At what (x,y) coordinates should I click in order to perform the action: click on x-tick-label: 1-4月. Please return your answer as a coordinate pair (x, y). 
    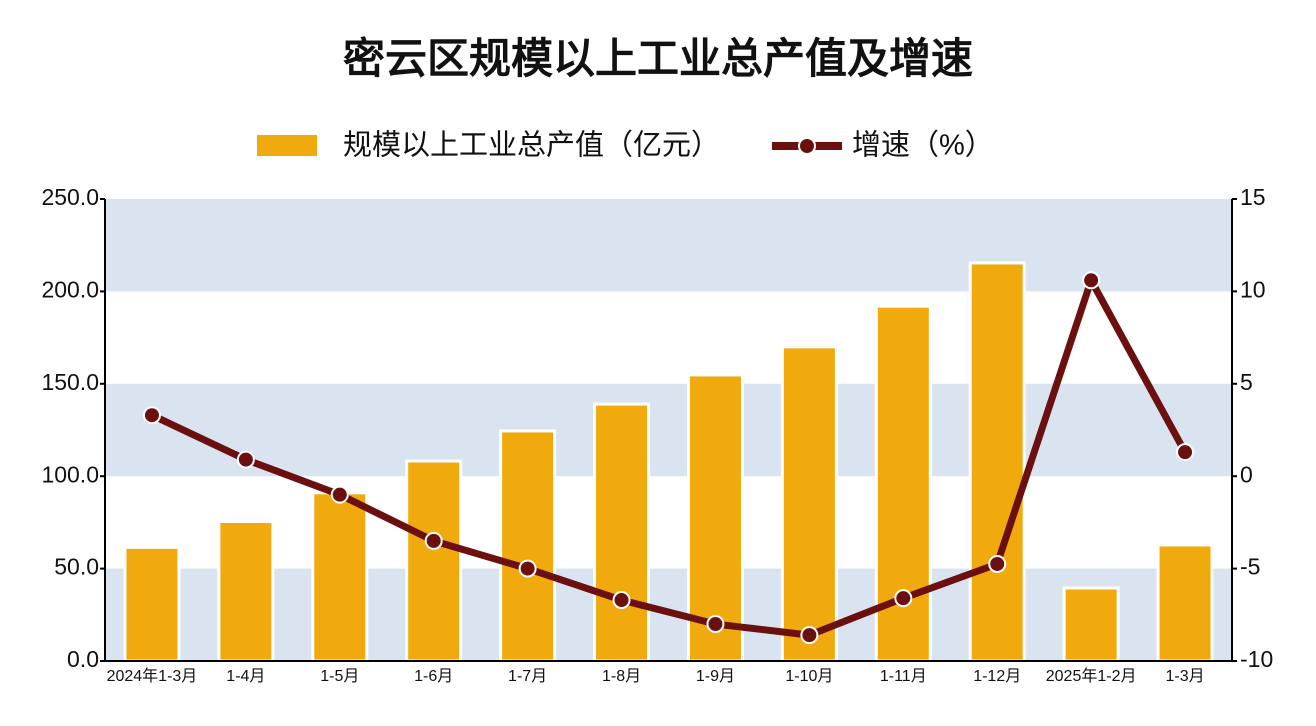
    Looking at the image, I should click on (245, 676).